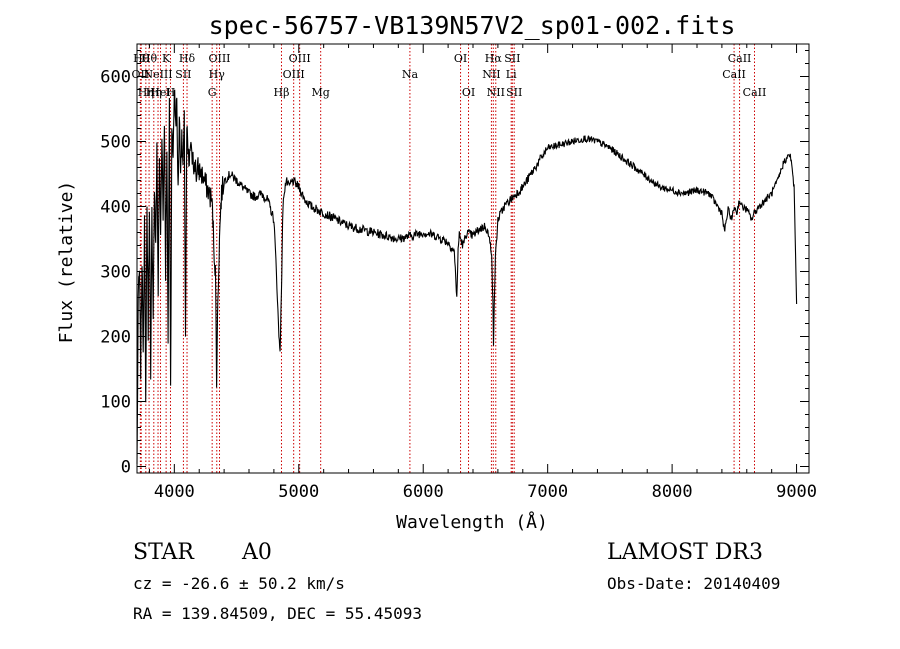 This screenshot has height=649, width=900. What do you see at coordinates (511, 74) in the screenshot?
I see `line-label-24: Li` at bounding box center [511, 74].